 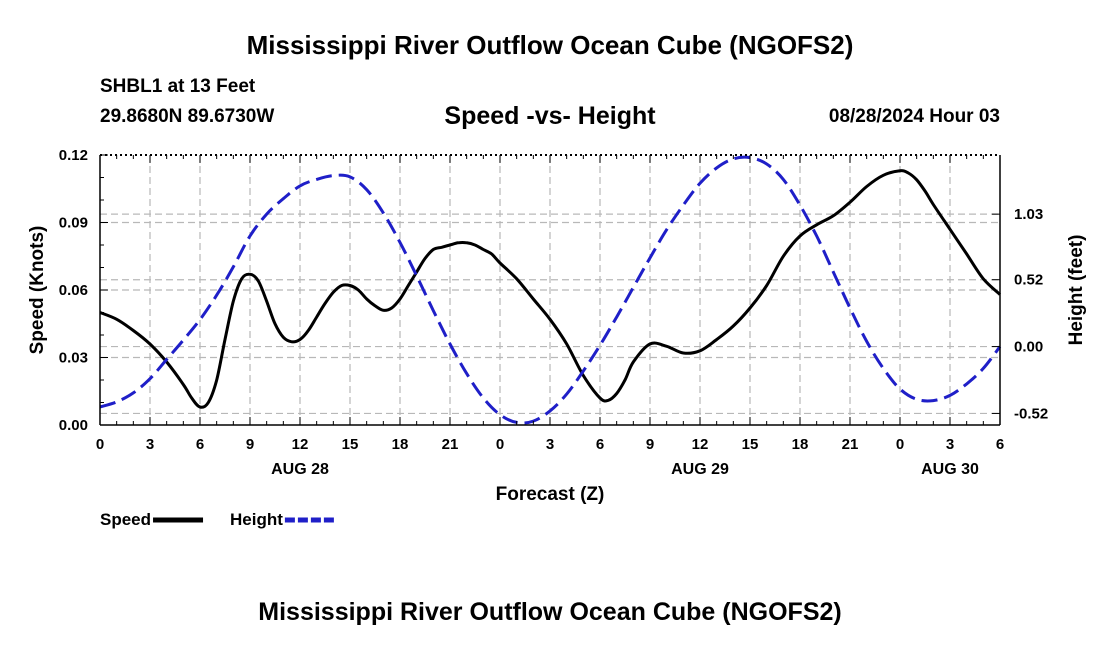 I want to click on y-tick-label: 0.06, so click(x=73, y=290).